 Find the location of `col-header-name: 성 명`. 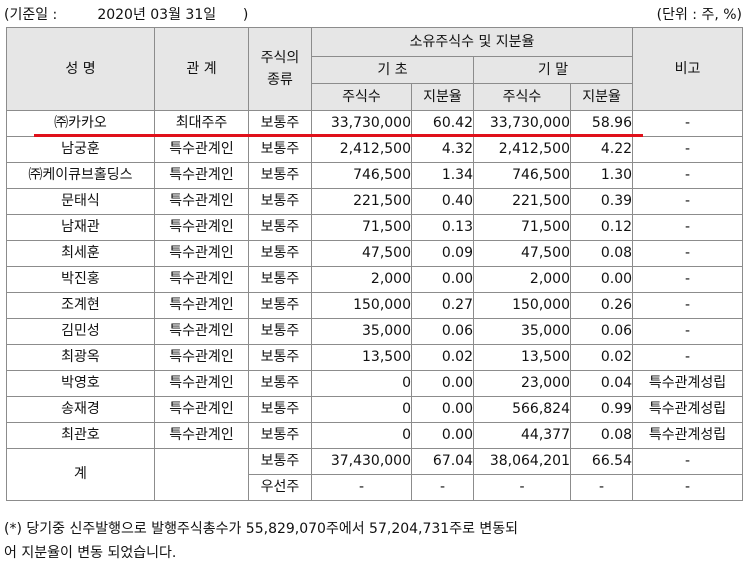

col-header-name: 성 명 is located at coordinates (80, 69).